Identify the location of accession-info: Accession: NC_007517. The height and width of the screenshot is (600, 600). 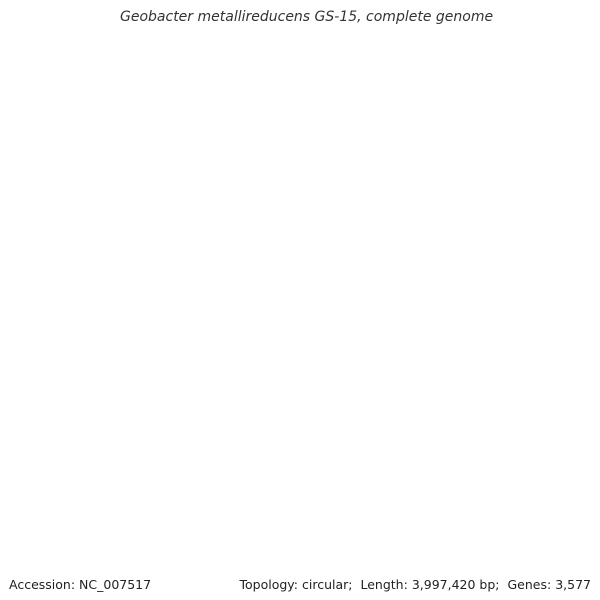
(80, 584).